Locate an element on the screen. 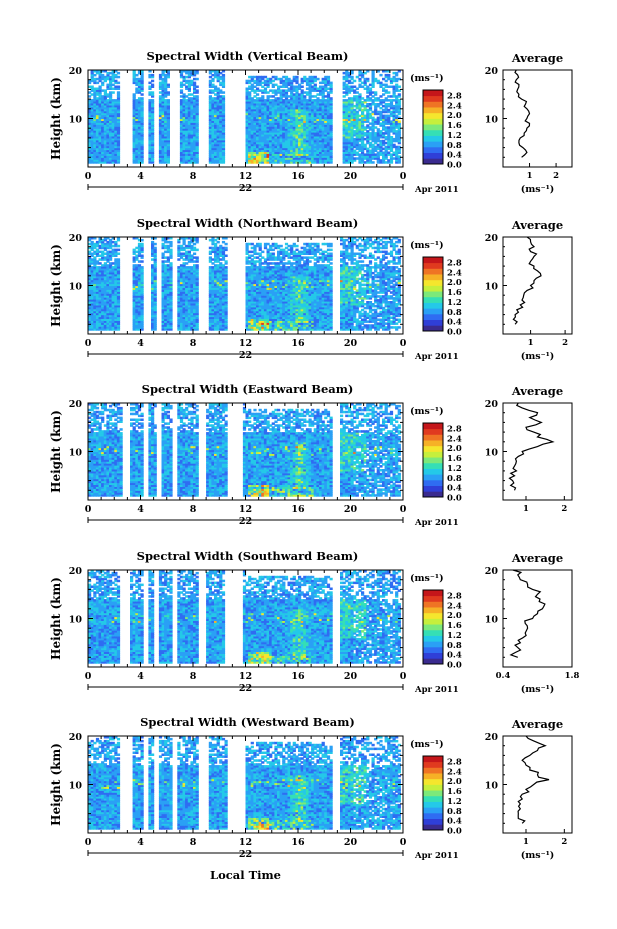  colorbar-tick-label: 0.4 is located at coordinates (454, 156).